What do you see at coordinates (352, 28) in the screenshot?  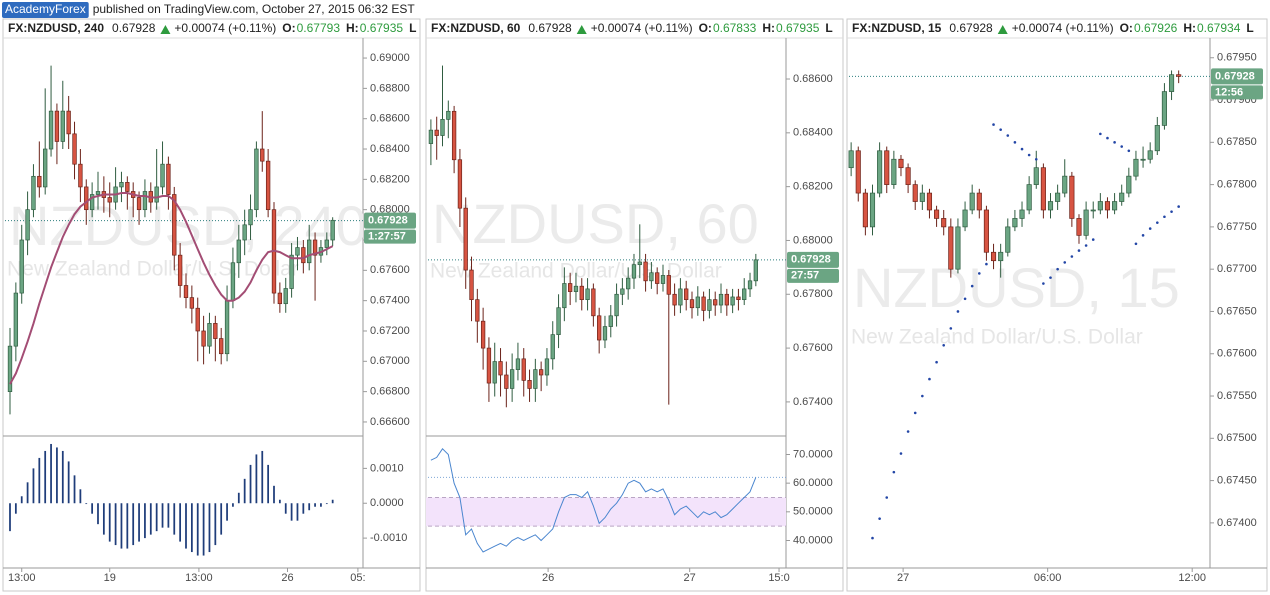 I see `legend-high-label: H:` at bounding box center [352, 28].